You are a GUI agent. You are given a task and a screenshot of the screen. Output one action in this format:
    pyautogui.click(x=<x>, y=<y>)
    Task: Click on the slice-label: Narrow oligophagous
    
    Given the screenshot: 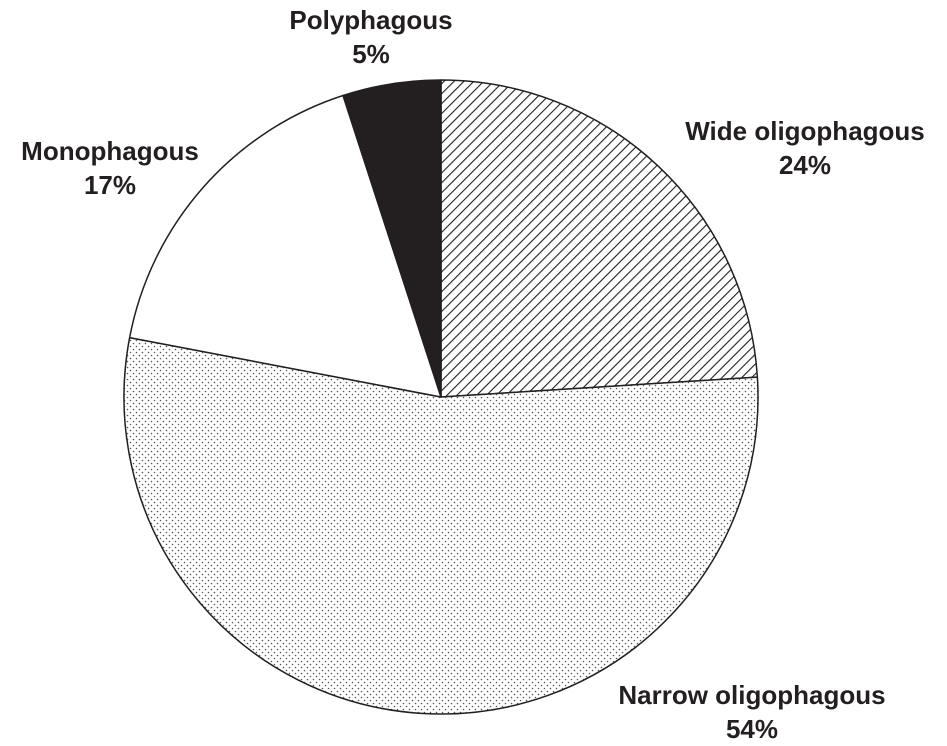 What is the action you would take?
    pyautogui.click(x=751, y=695)
    